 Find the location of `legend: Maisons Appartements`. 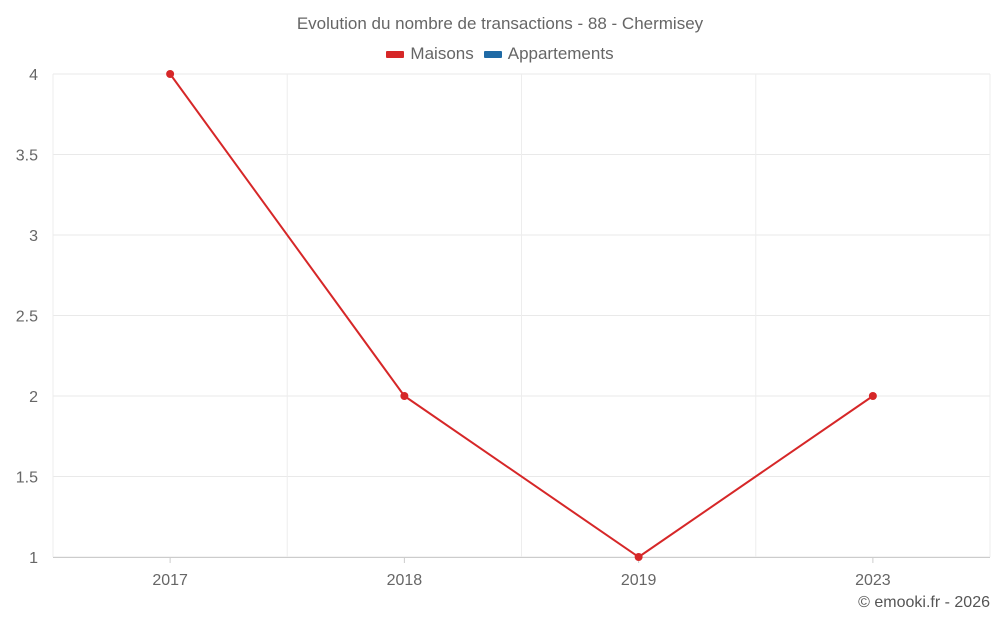

legend: Maisons Appartements is located at coordinates (500, 54).